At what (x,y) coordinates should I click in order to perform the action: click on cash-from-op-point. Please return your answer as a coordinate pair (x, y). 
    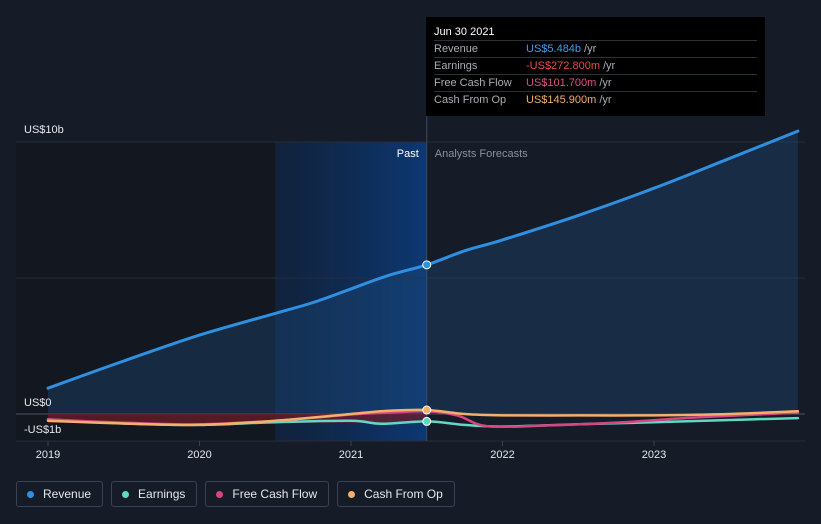
    Looking at the image, I should click on (427, 410).